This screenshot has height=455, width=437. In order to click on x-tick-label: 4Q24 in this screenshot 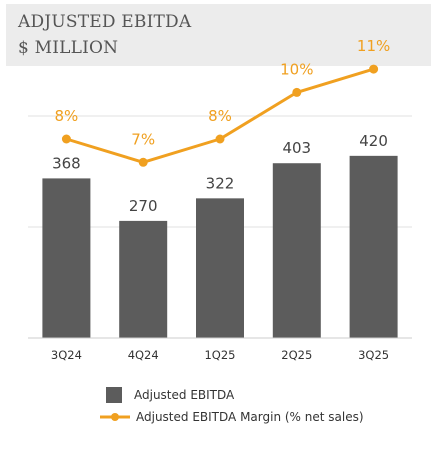, I will do `click(143, 355)`.